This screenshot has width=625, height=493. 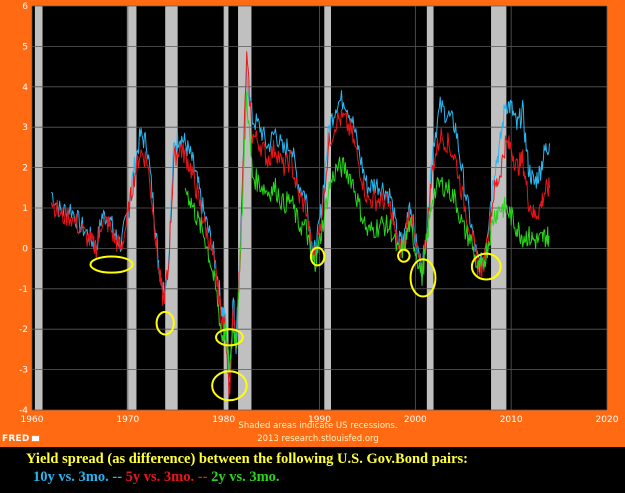 What do you see at coordinates (25, 88) in the screenshot?
I see `y-tick-label: 4` at bounding box center [25, 88].